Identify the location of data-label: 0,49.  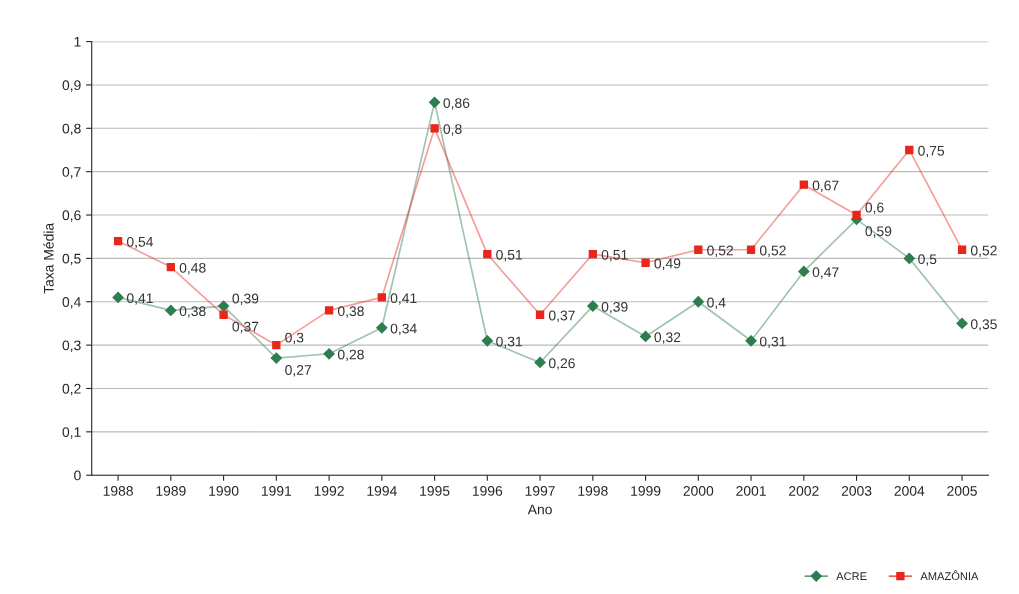
(667, 264).